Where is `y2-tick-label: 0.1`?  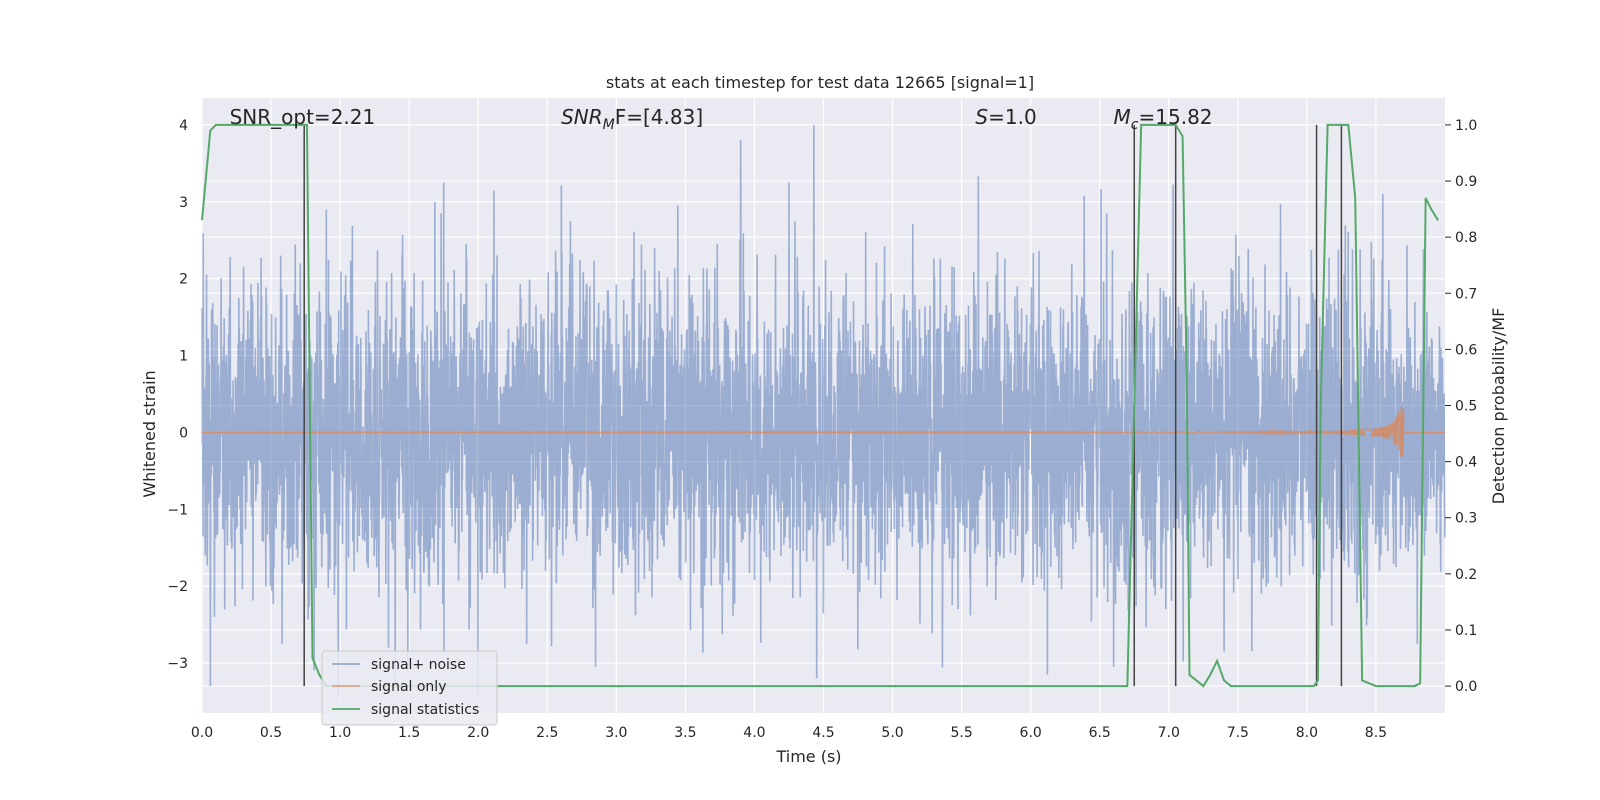 y2-tick-label: 0.1 is located at coordinates (1466, 631).